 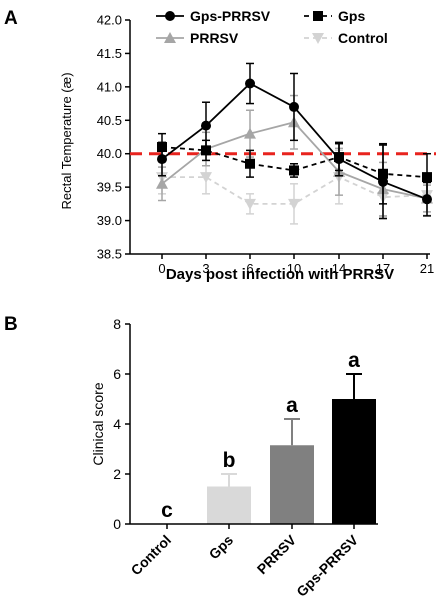 What do you see at coordinates (318, 38) in the screenshot?
I see `legend-marker-control` at bounding box center [318, 38].